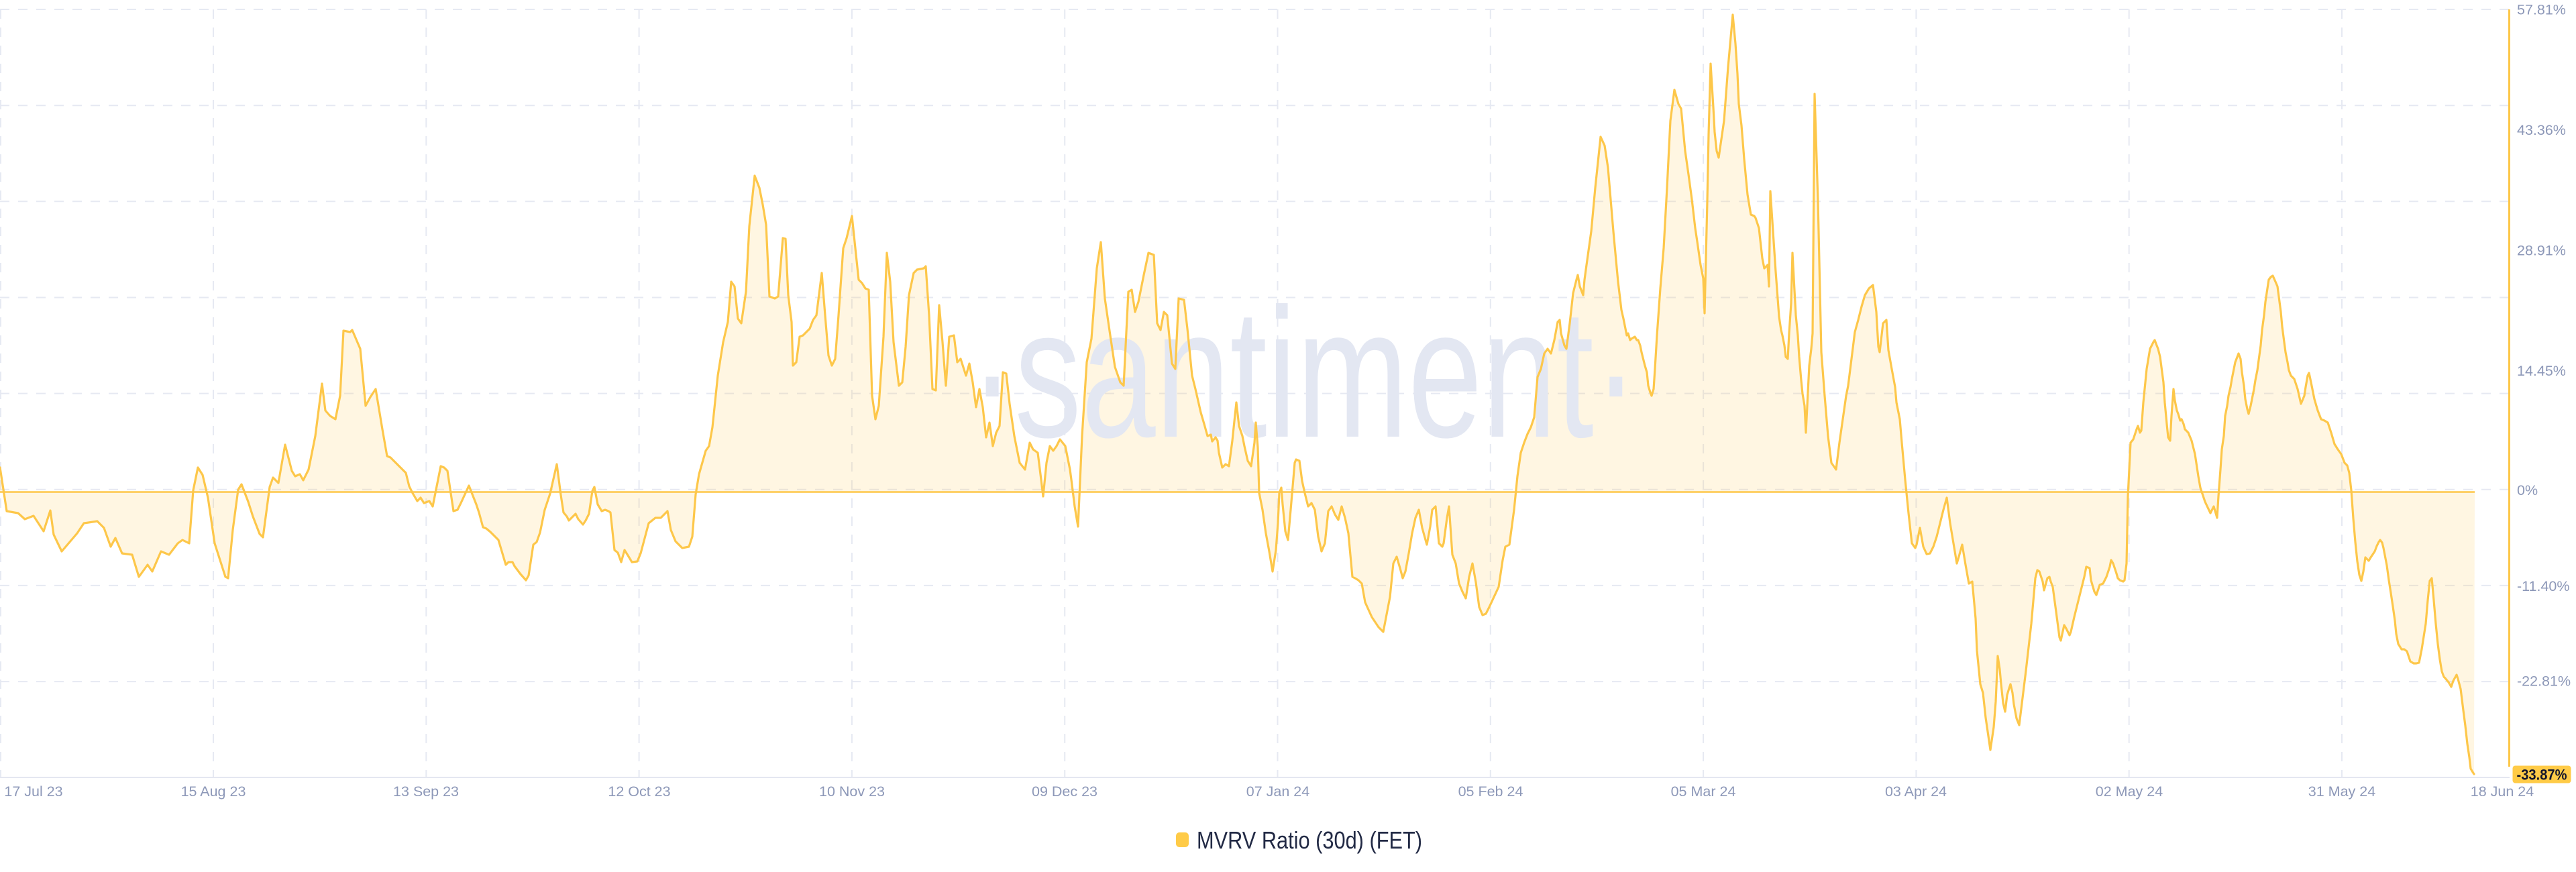 The width and height of the screenshot is (2576, 872). Describe the element at coordinates (1490, 791) in the screenshot. I see `svg-text: 05 Feb 24` at that location.